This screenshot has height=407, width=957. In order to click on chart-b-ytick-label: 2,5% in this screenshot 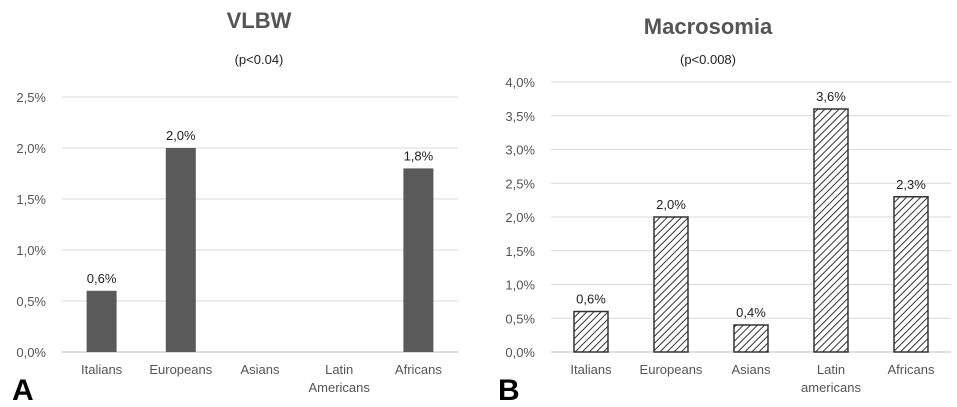, I will do `click(520, 183)`.